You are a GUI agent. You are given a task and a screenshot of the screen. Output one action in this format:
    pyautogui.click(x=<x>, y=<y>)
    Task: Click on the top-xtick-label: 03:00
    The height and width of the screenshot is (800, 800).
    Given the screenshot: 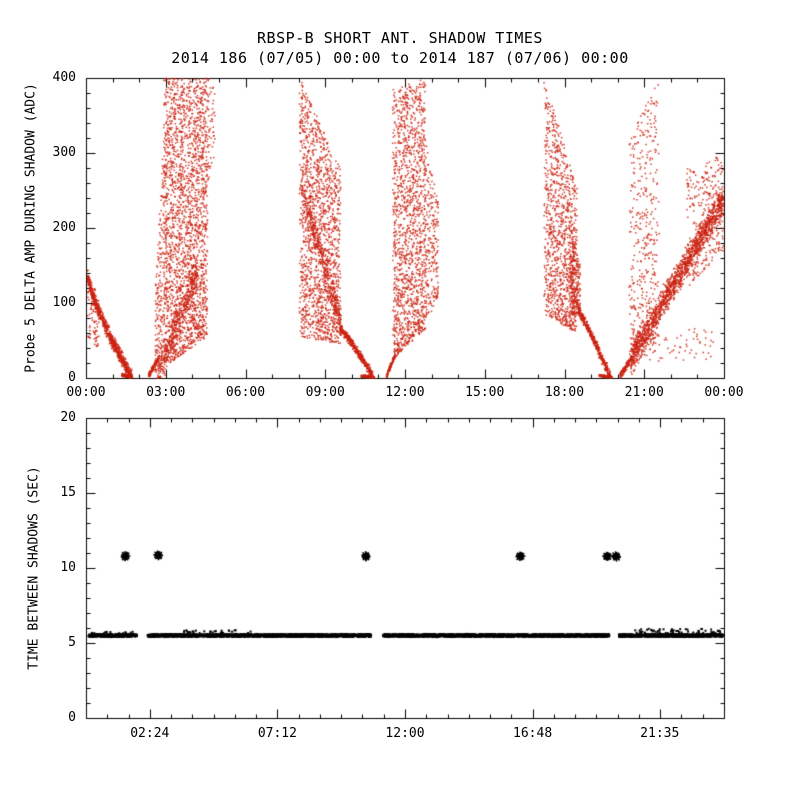 What is the action you would take?
    pyautogui.click(x=166, y=392)
    